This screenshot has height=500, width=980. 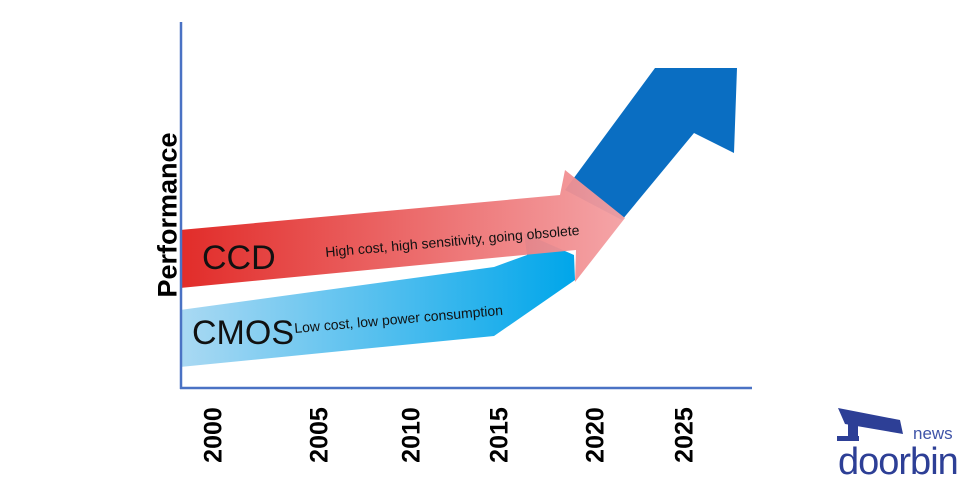 What do you see at coordinates (377, 300) in the screenshot?
I see `cmos-arrow` at bounding box center [377, 300].